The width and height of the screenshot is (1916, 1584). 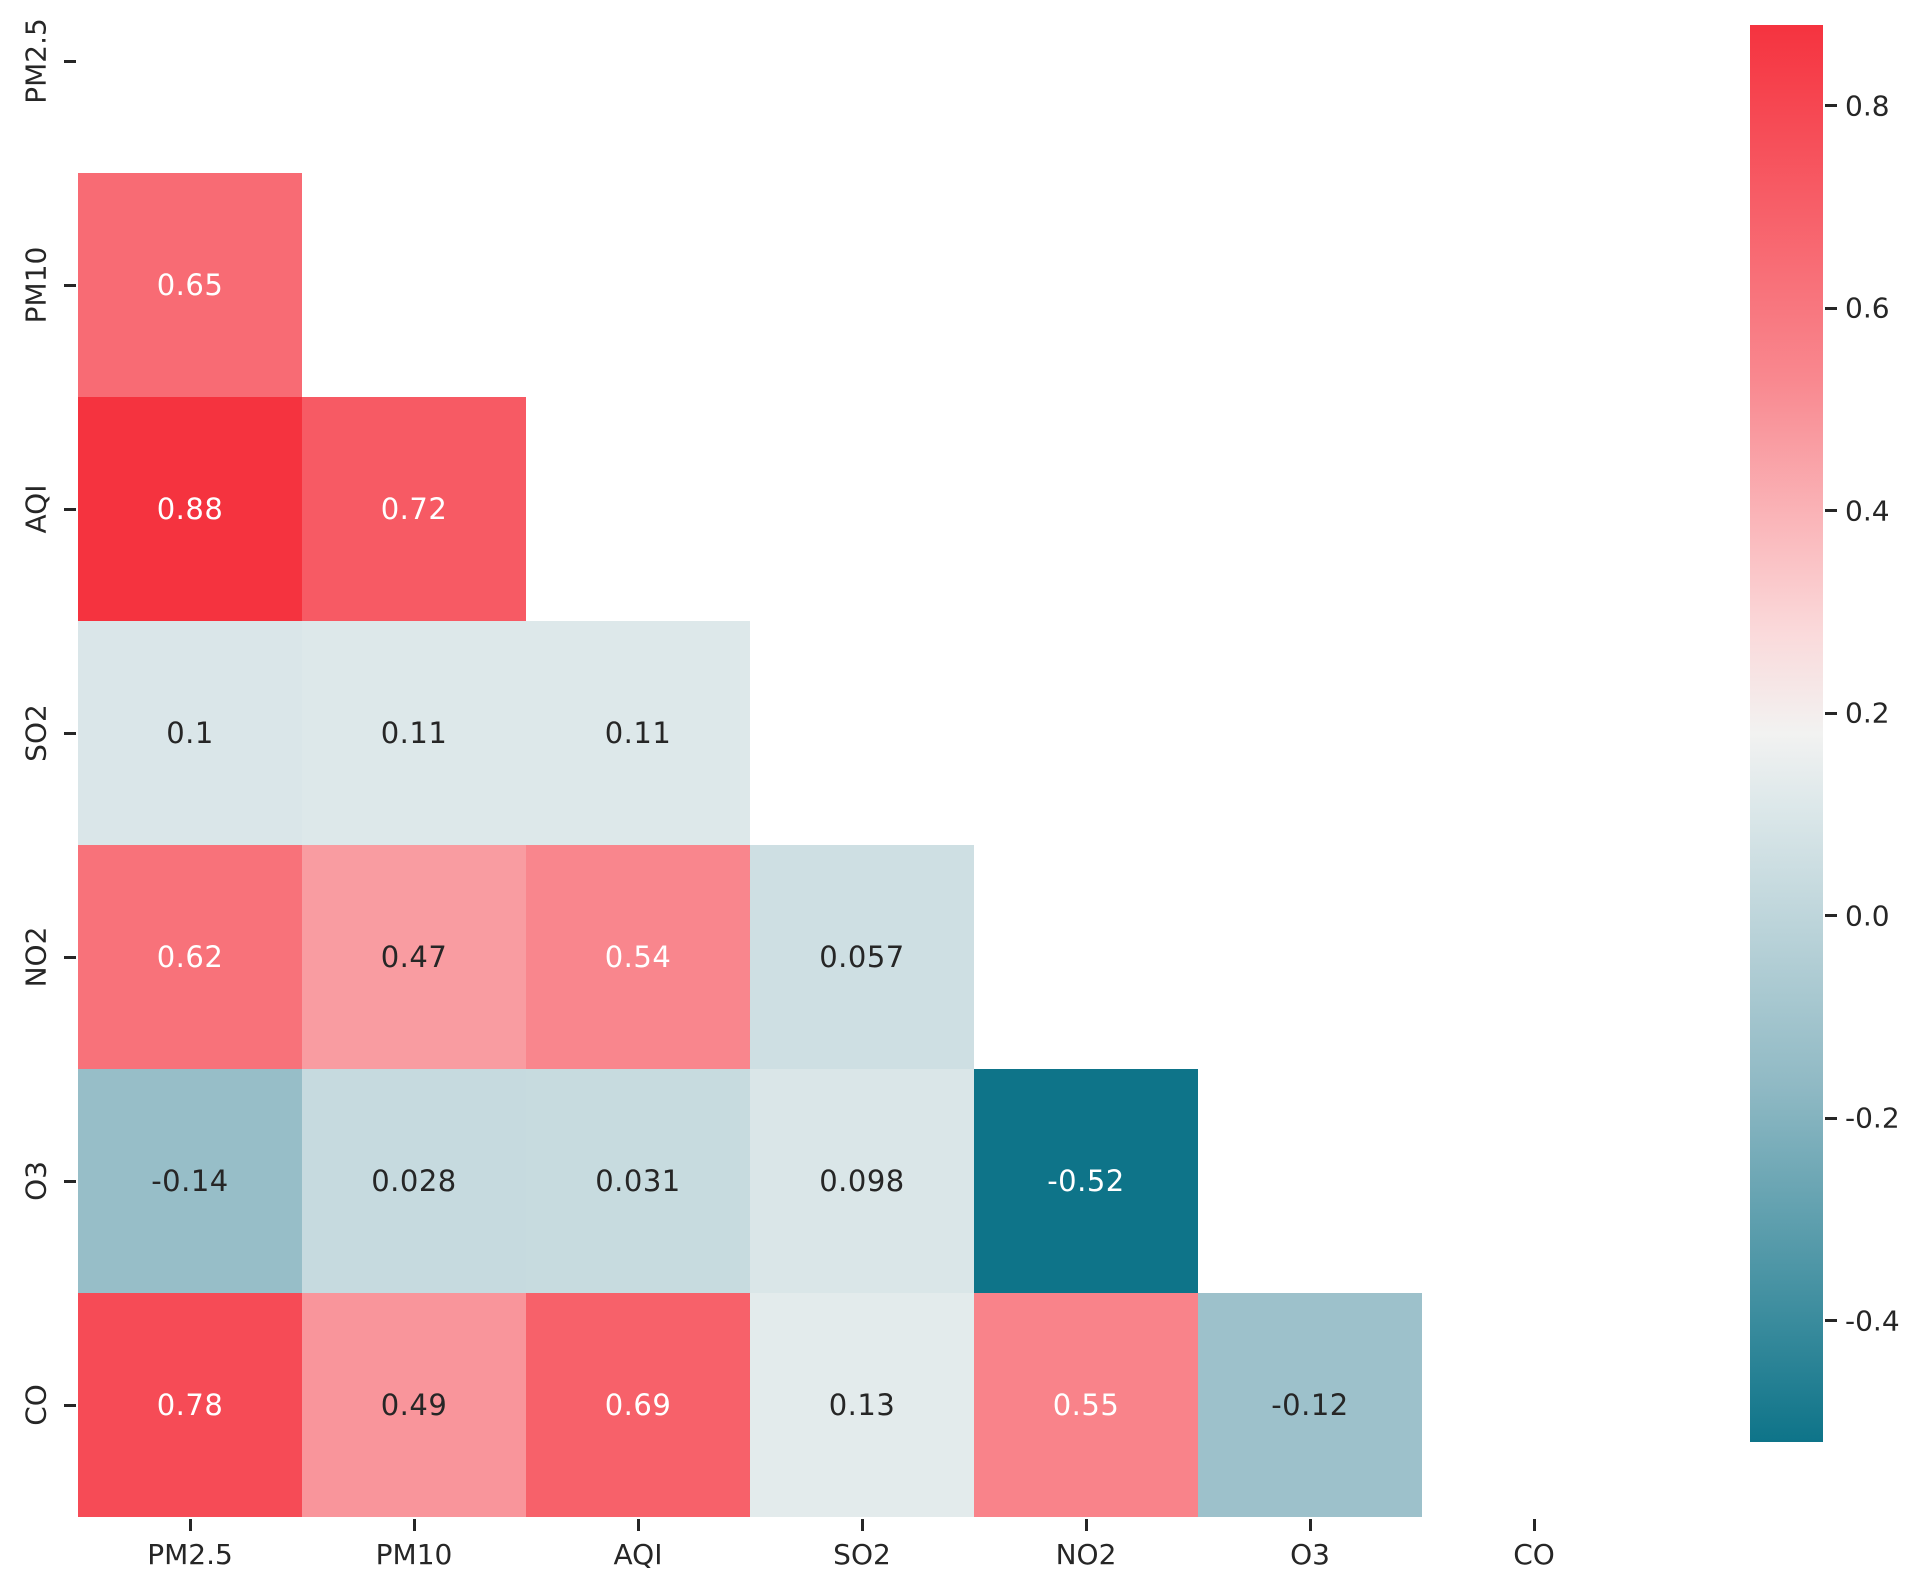 I want to click on x-tick-label-CO: CO, so click(x=1534, y=1554).